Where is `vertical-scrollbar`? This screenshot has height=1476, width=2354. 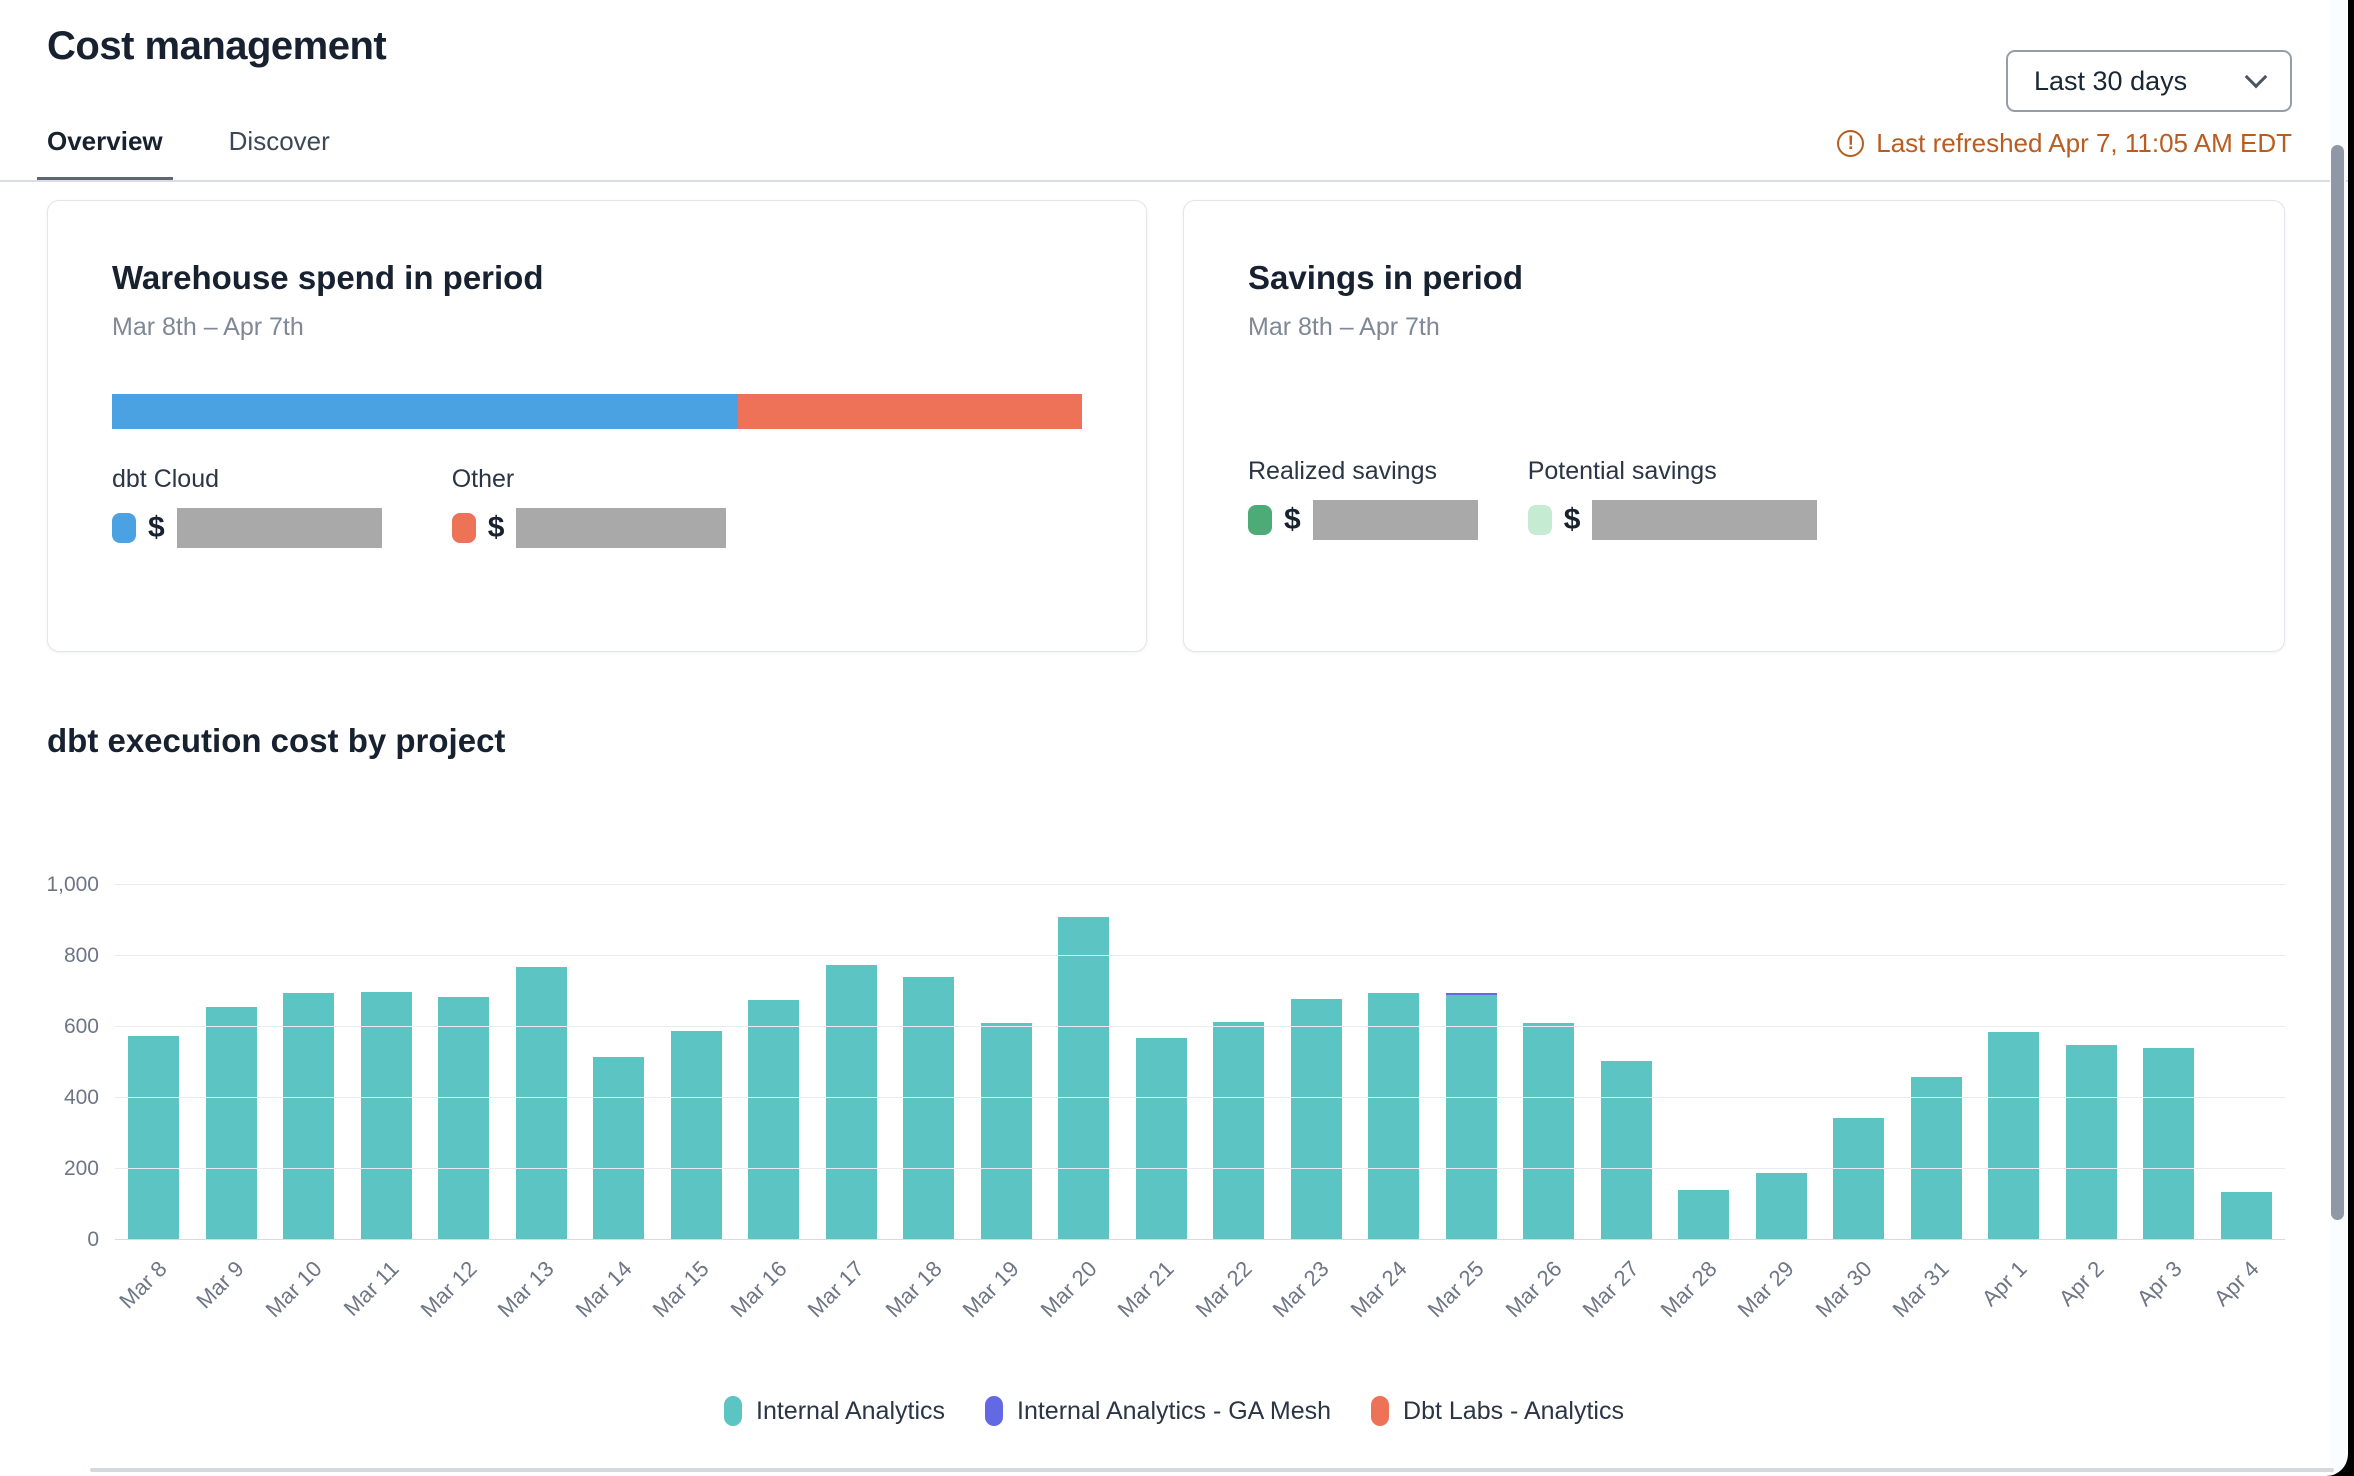 vertical-scrollbar is located at coordinates (2338, 738).